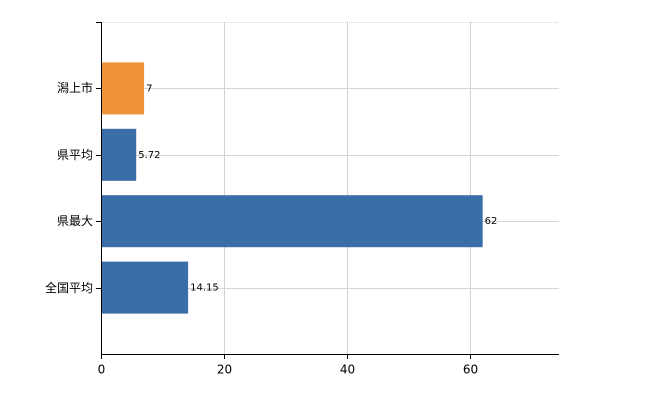 The height and width of the screenshot is (400, 650). Describe the element at coordinates (75, 87) in the screenshot. I see `y-tick-label: 潟上市` at that location.